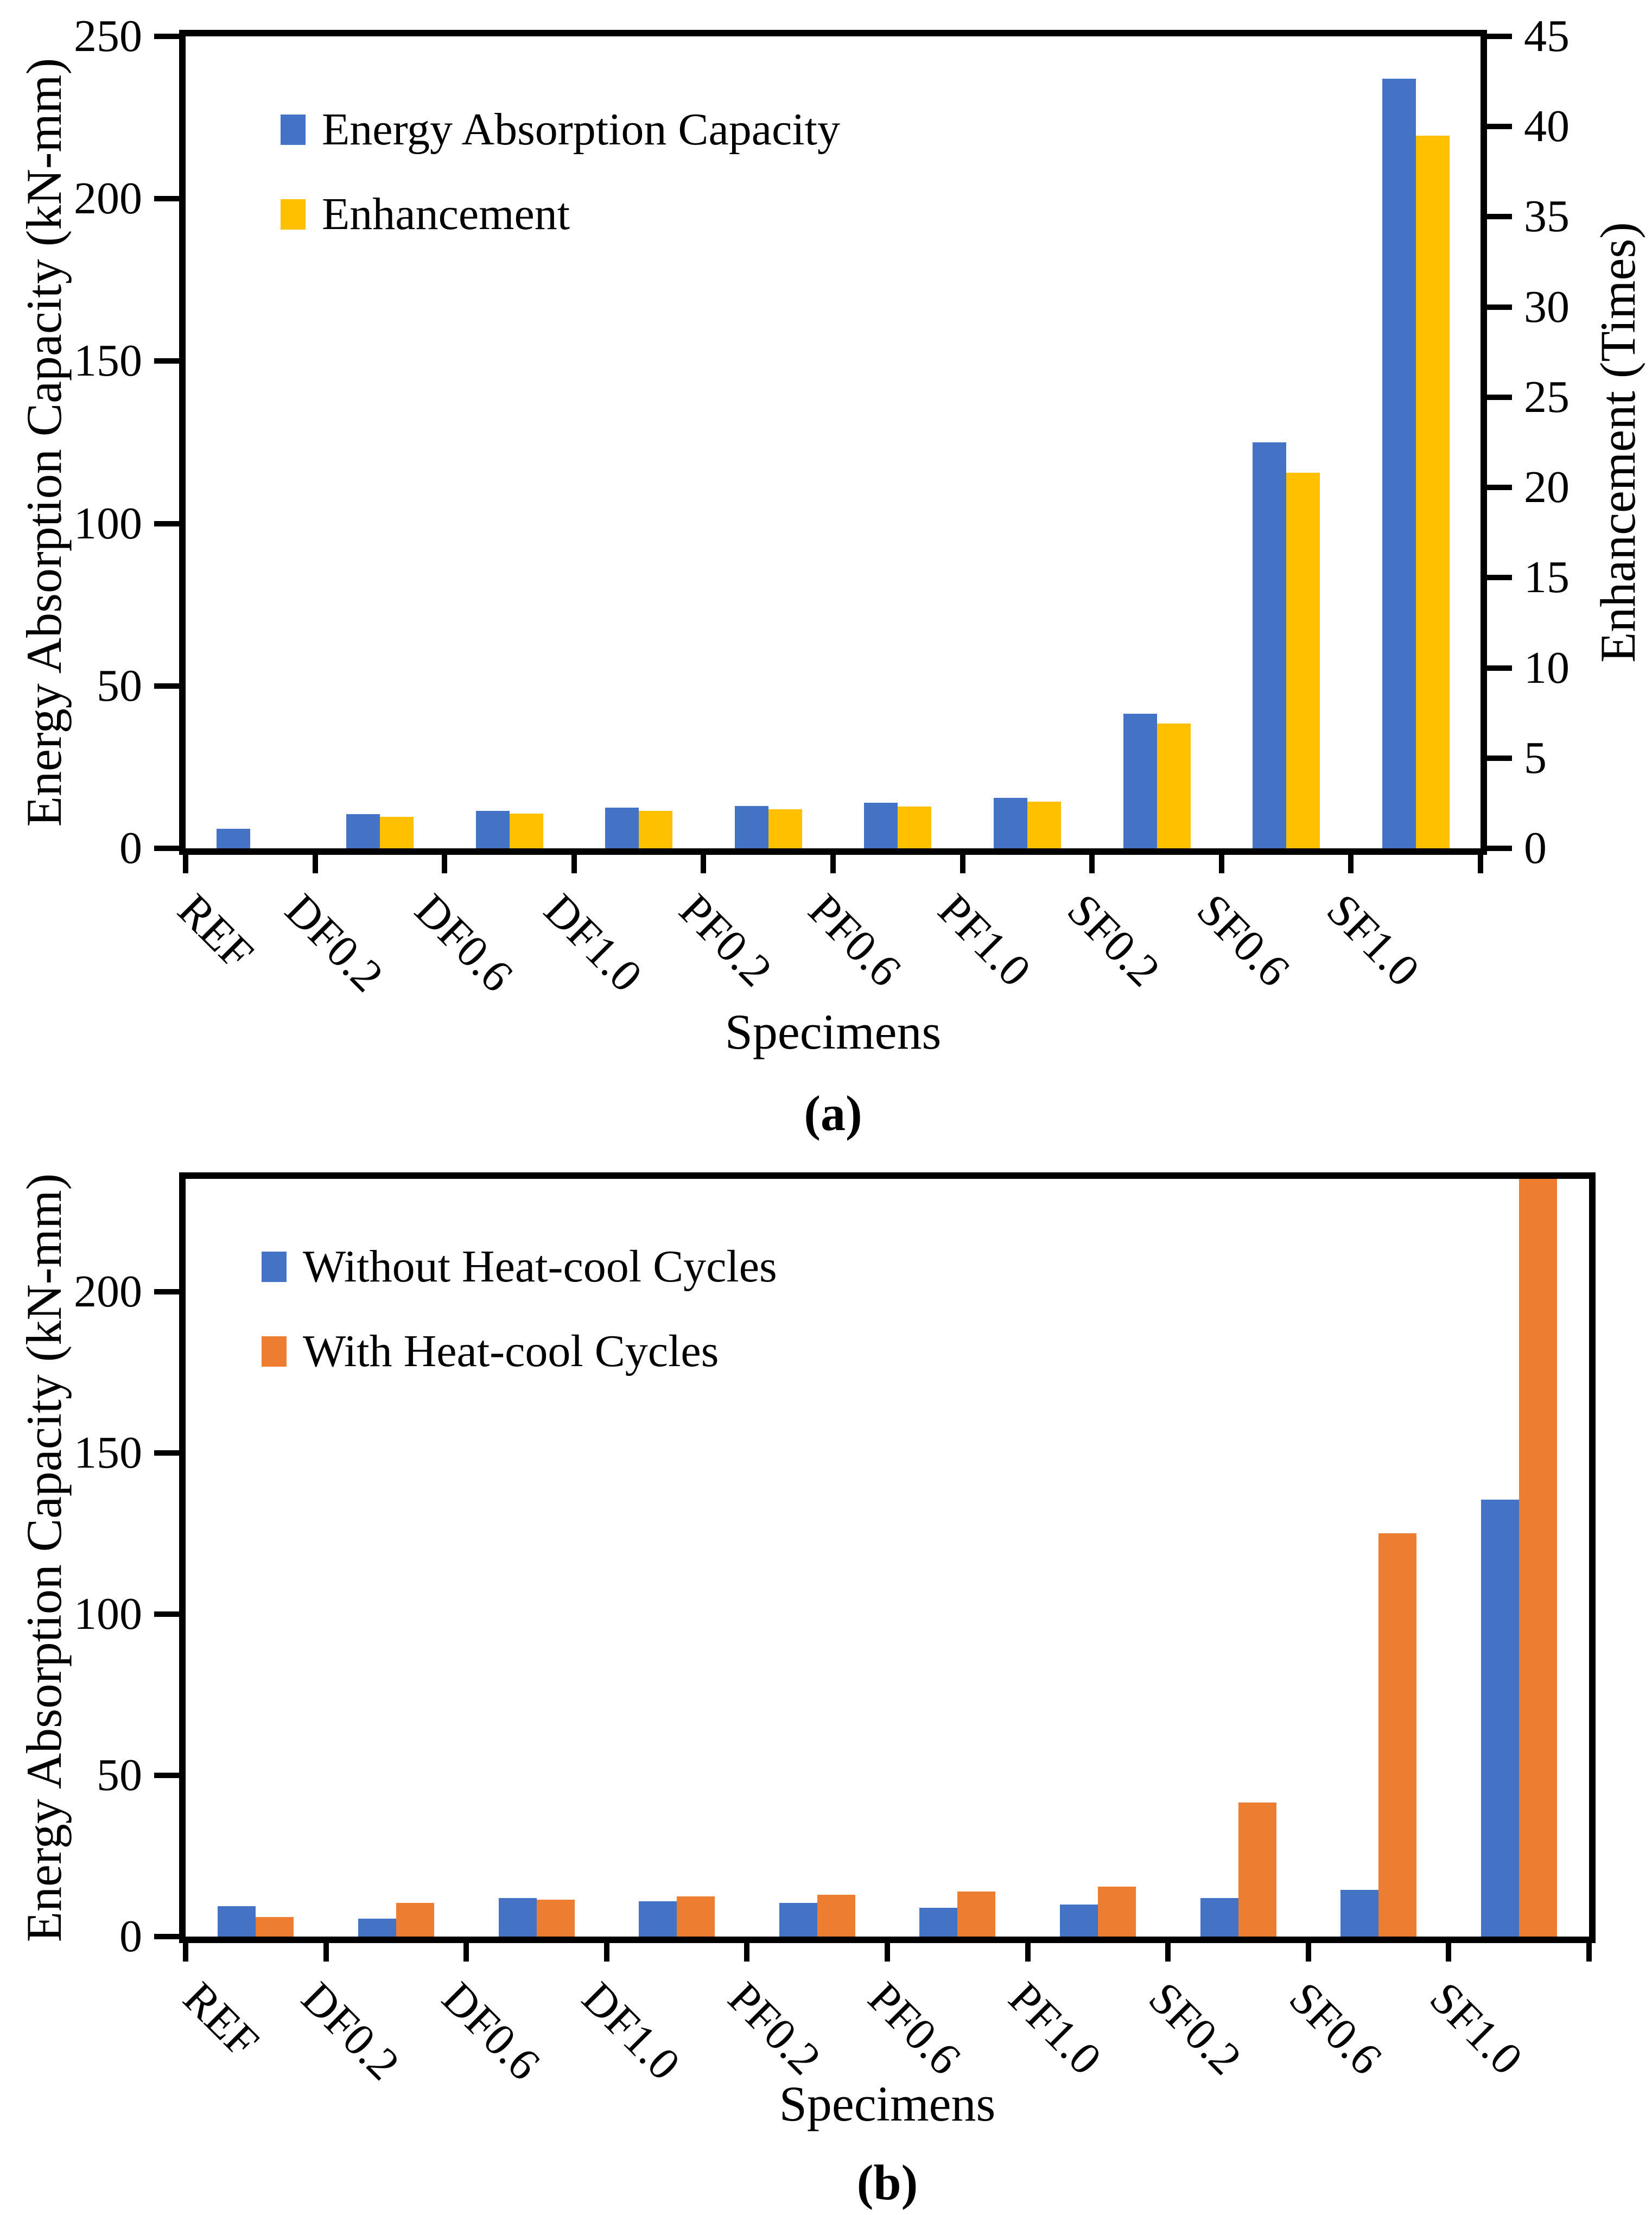  Describe the element at coordinates (275, 1927) in the screenshot. I see `bar-series2-REF` at that location.